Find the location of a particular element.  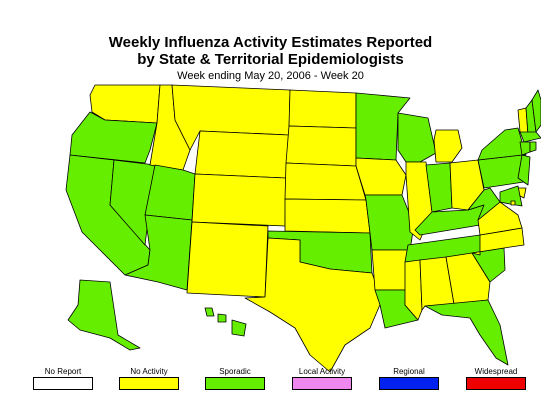

state-mi is located at coordinates (448, 146).